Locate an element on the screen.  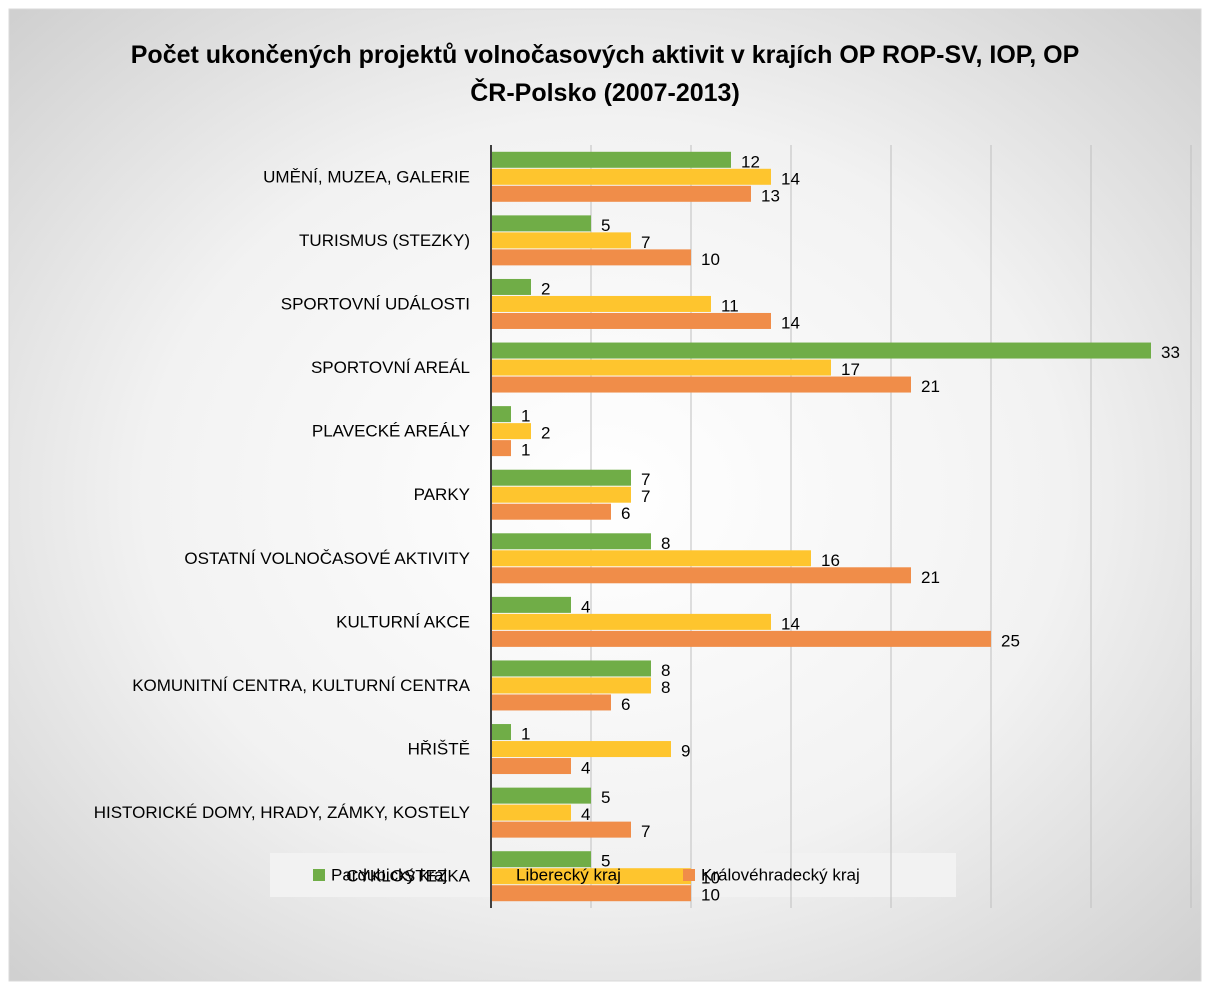
category-label: HŘIŠTĚ is located at coordinates (439, 749).